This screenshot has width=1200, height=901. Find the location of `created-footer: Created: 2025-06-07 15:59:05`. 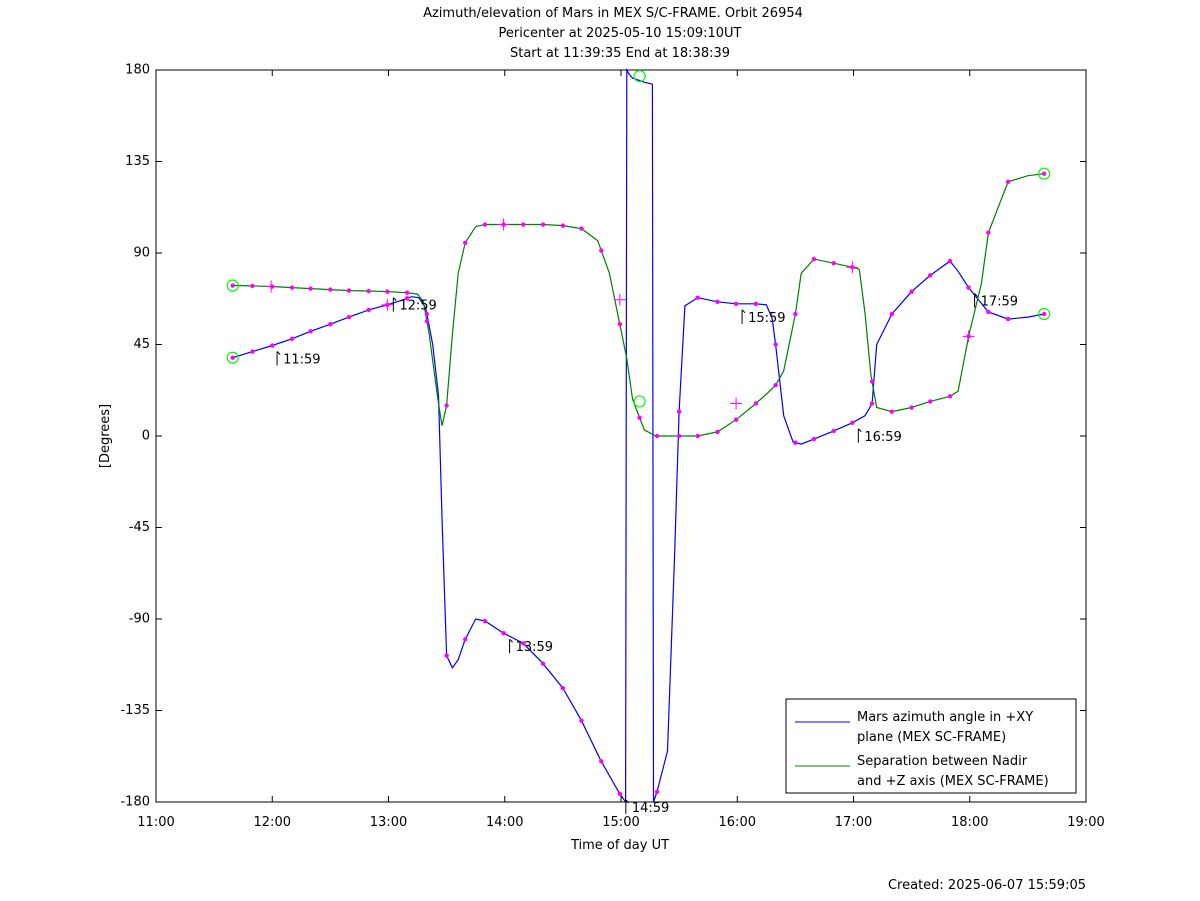

created-footer: Created: 2025-06-07 15:59:05 is located at coordinates (987, 885).